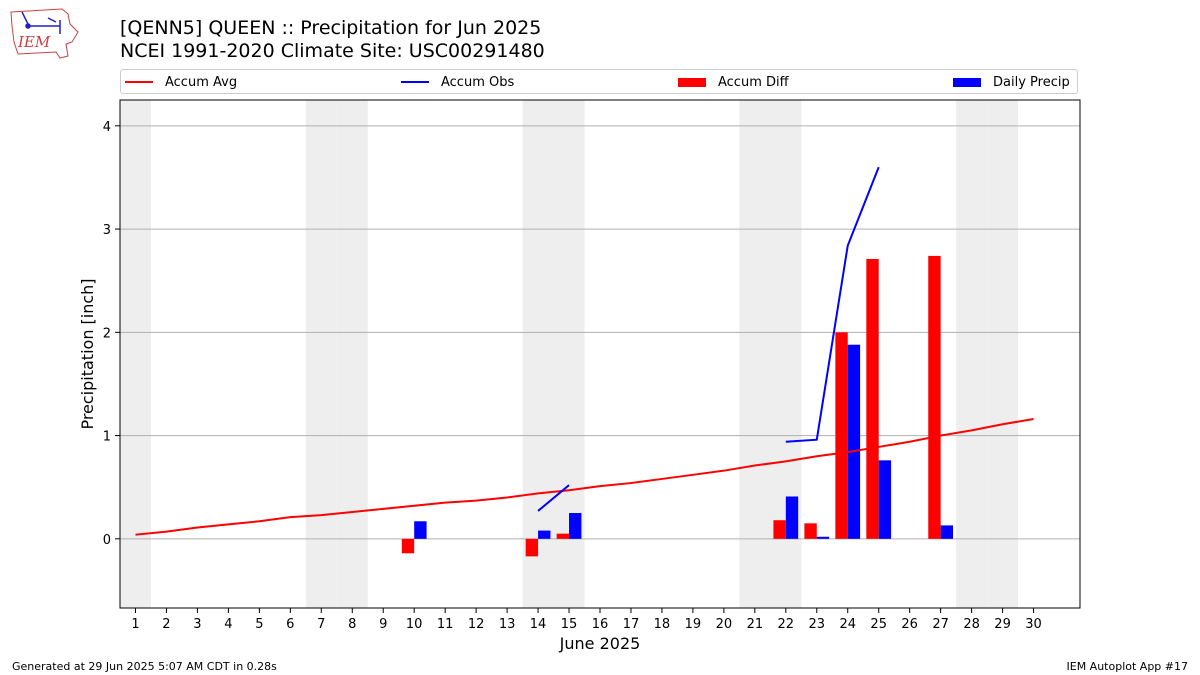 The image size is (1200, 675). I want to click on x-tick-label-2: 2, so click(166, 624).